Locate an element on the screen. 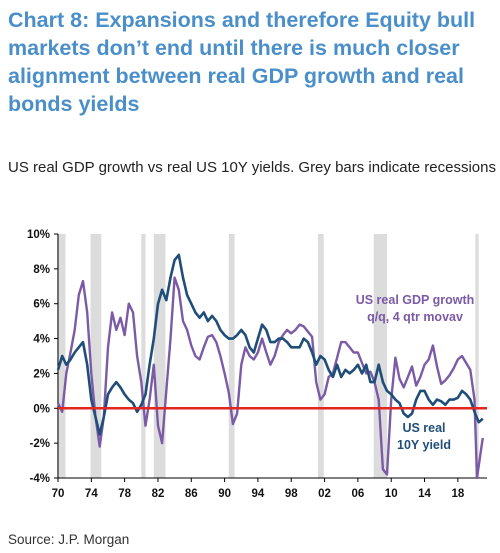 This screenshot has height=553, width=500. x-tick-label: 78 is located at coordinates (124, 494).